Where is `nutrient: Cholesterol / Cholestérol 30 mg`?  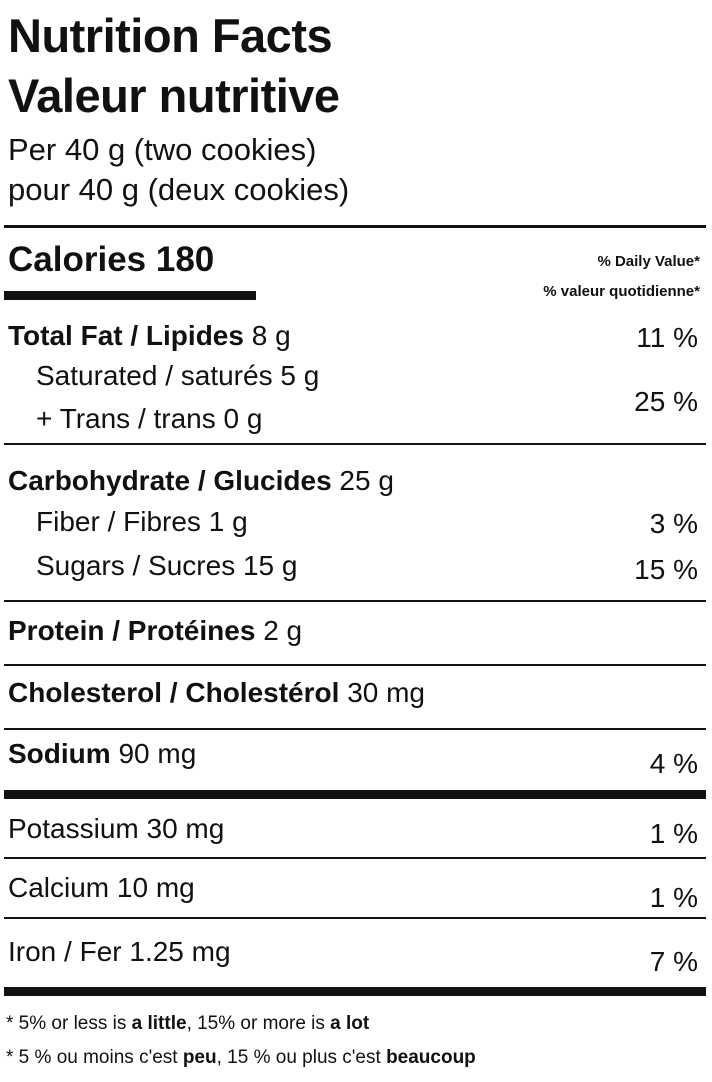 nutrient: Cholesterol / Cholestérol 30 mg is located at coordinates (216, 693).